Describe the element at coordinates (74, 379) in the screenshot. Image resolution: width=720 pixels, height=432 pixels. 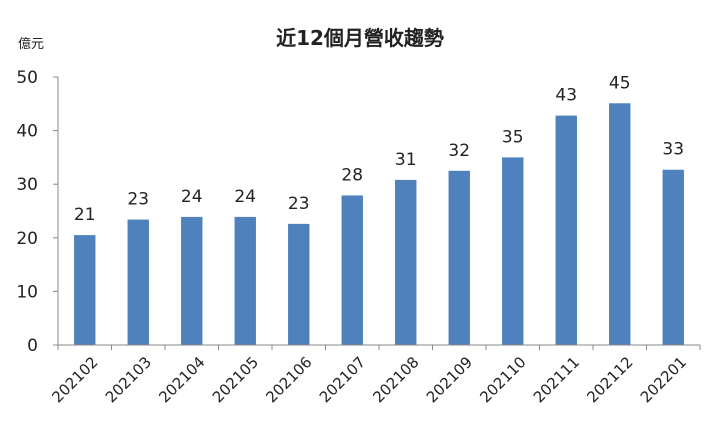
I see `x-tick-label: 202102` at that location.